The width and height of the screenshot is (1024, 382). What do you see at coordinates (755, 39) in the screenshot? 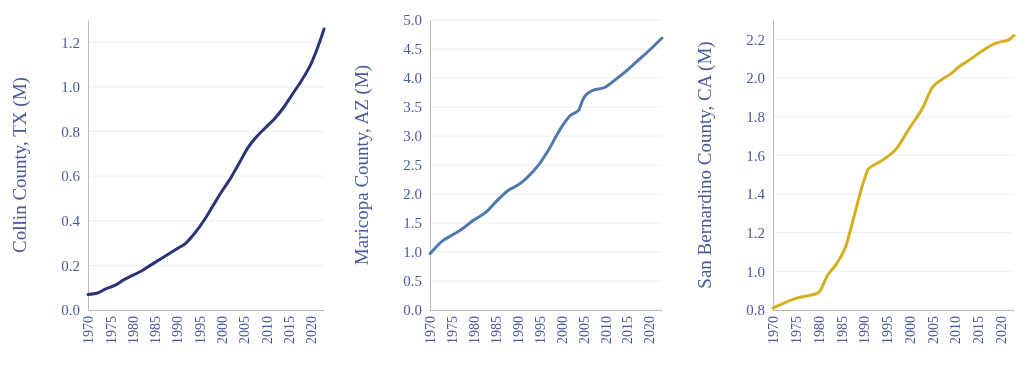
I see `y-tick-label: 2.2` at bounding box center [755, 39].